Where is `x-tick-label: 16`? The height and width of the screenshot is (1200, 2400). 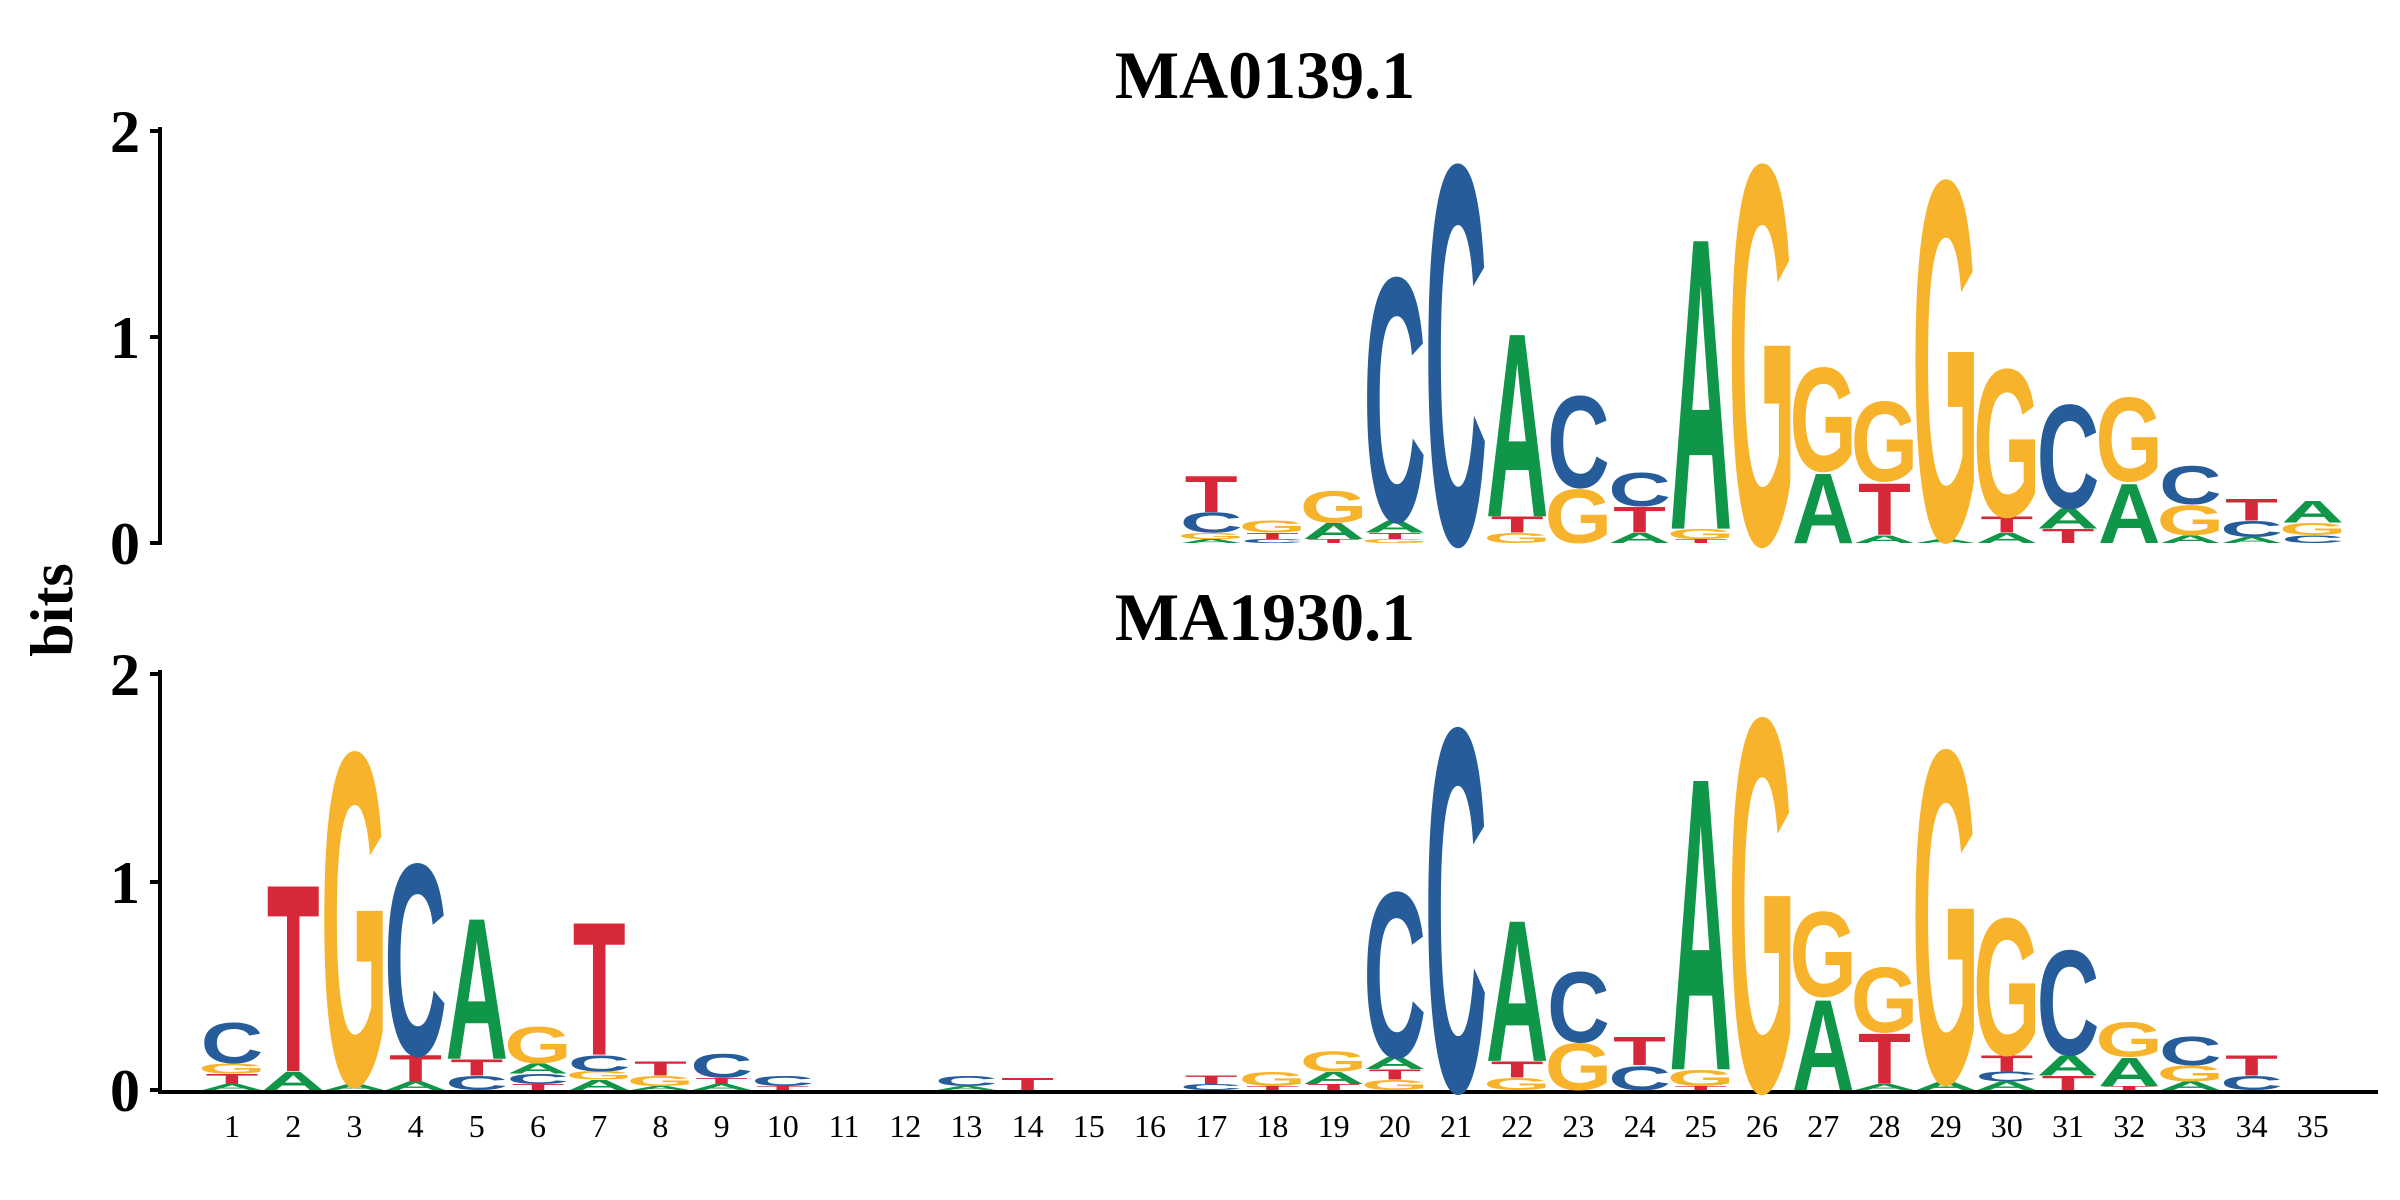 x-tick-label: 16 is located at coordinates (1150, 1126).